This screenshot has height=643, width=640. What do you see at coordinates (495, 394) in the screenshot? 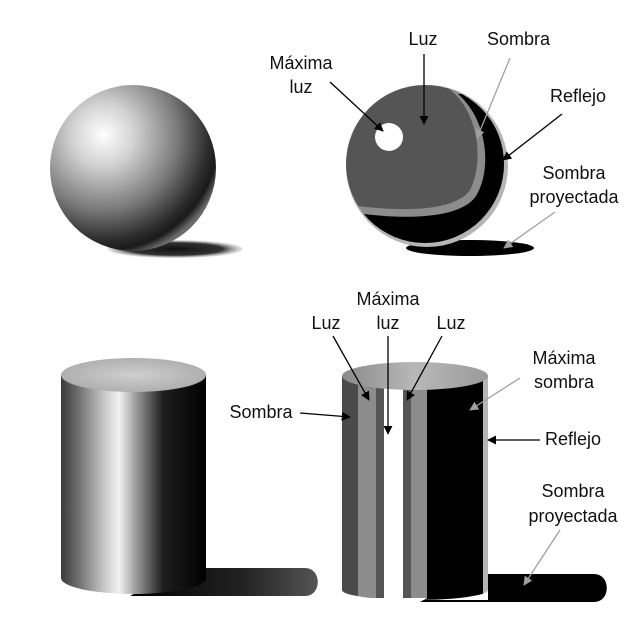
I see `arrow-b-max-shadow` at bounding box center [495, 394].